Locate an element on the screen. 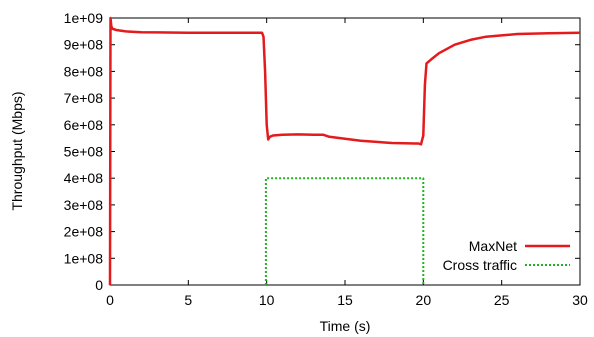  x-tick-label: 15 is located at coordinates (345, 300).